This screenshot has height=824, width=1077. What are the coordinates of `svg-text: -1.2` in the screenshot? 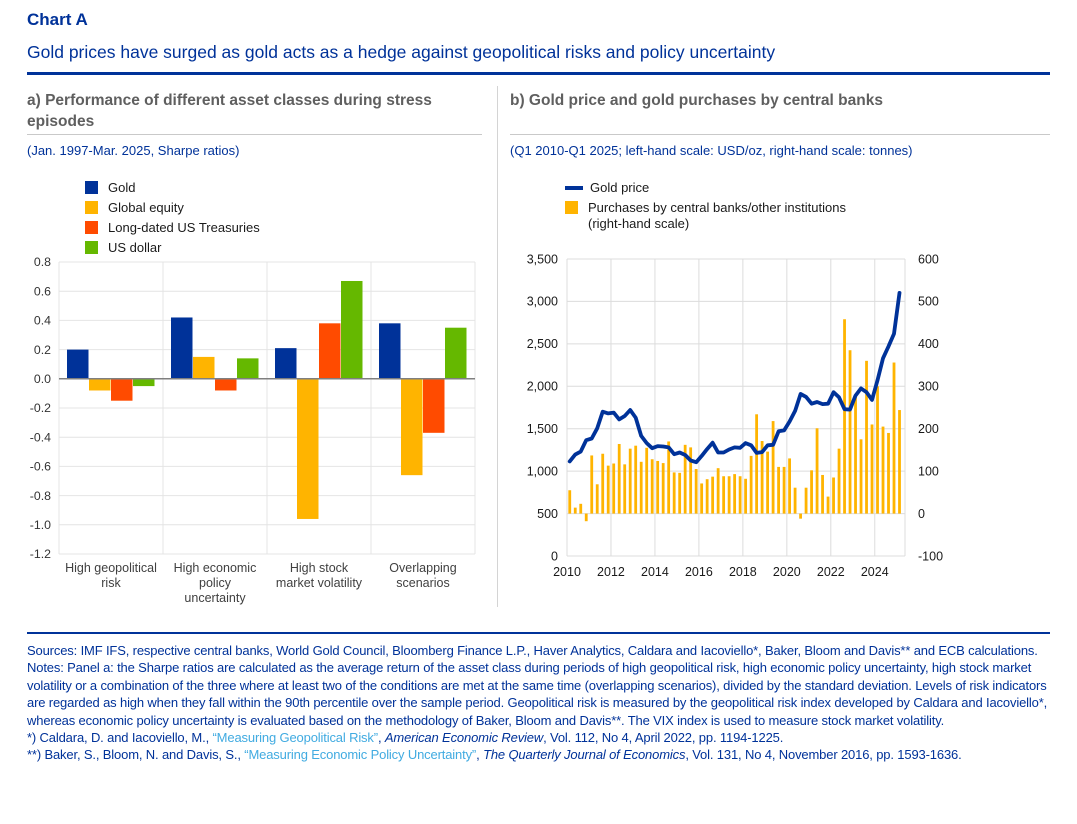 It's located at (40, 554).